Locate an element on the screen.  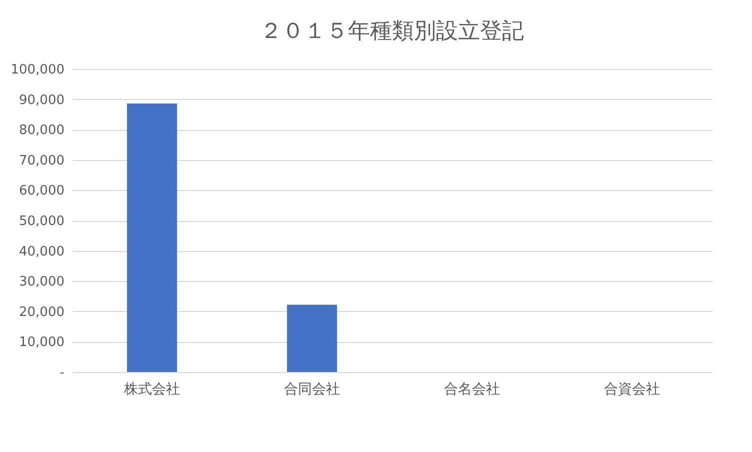
x-tick-label: 株式会社 is located at coordinates (151, 390).